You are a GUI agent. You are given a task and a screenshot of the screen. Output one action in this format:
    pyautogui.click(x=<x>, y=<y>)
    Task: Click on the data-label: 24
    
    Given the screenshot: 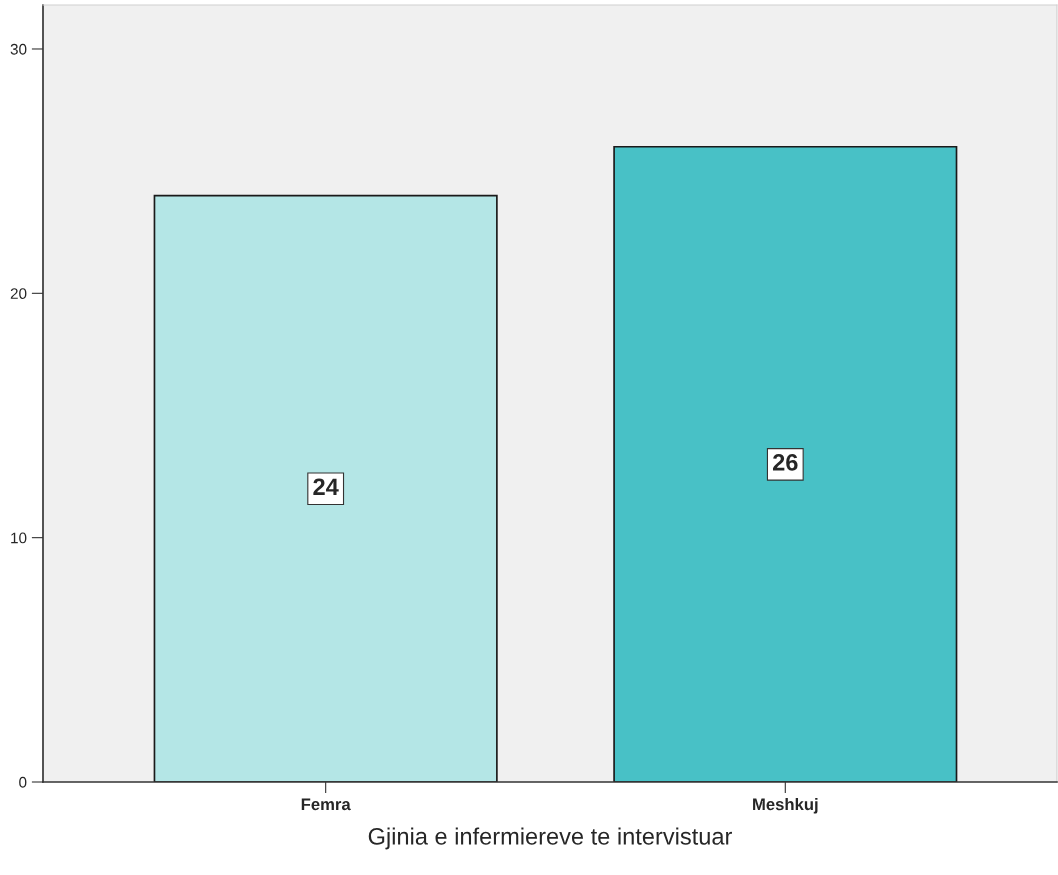 What is the action you would take?
    pyautogui.click(x=326, y=486)
    